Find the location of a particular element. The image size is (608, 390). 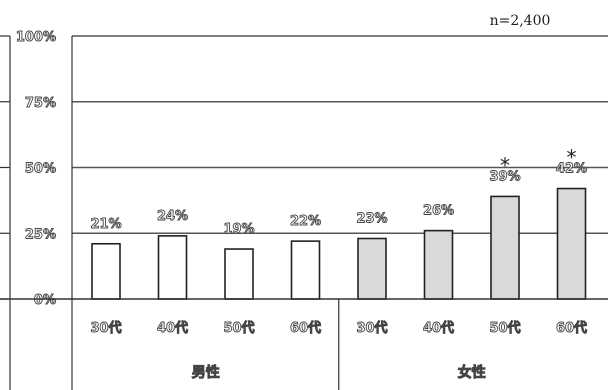

value-label-female-60代: 42% is located at coordinates (571, 169).